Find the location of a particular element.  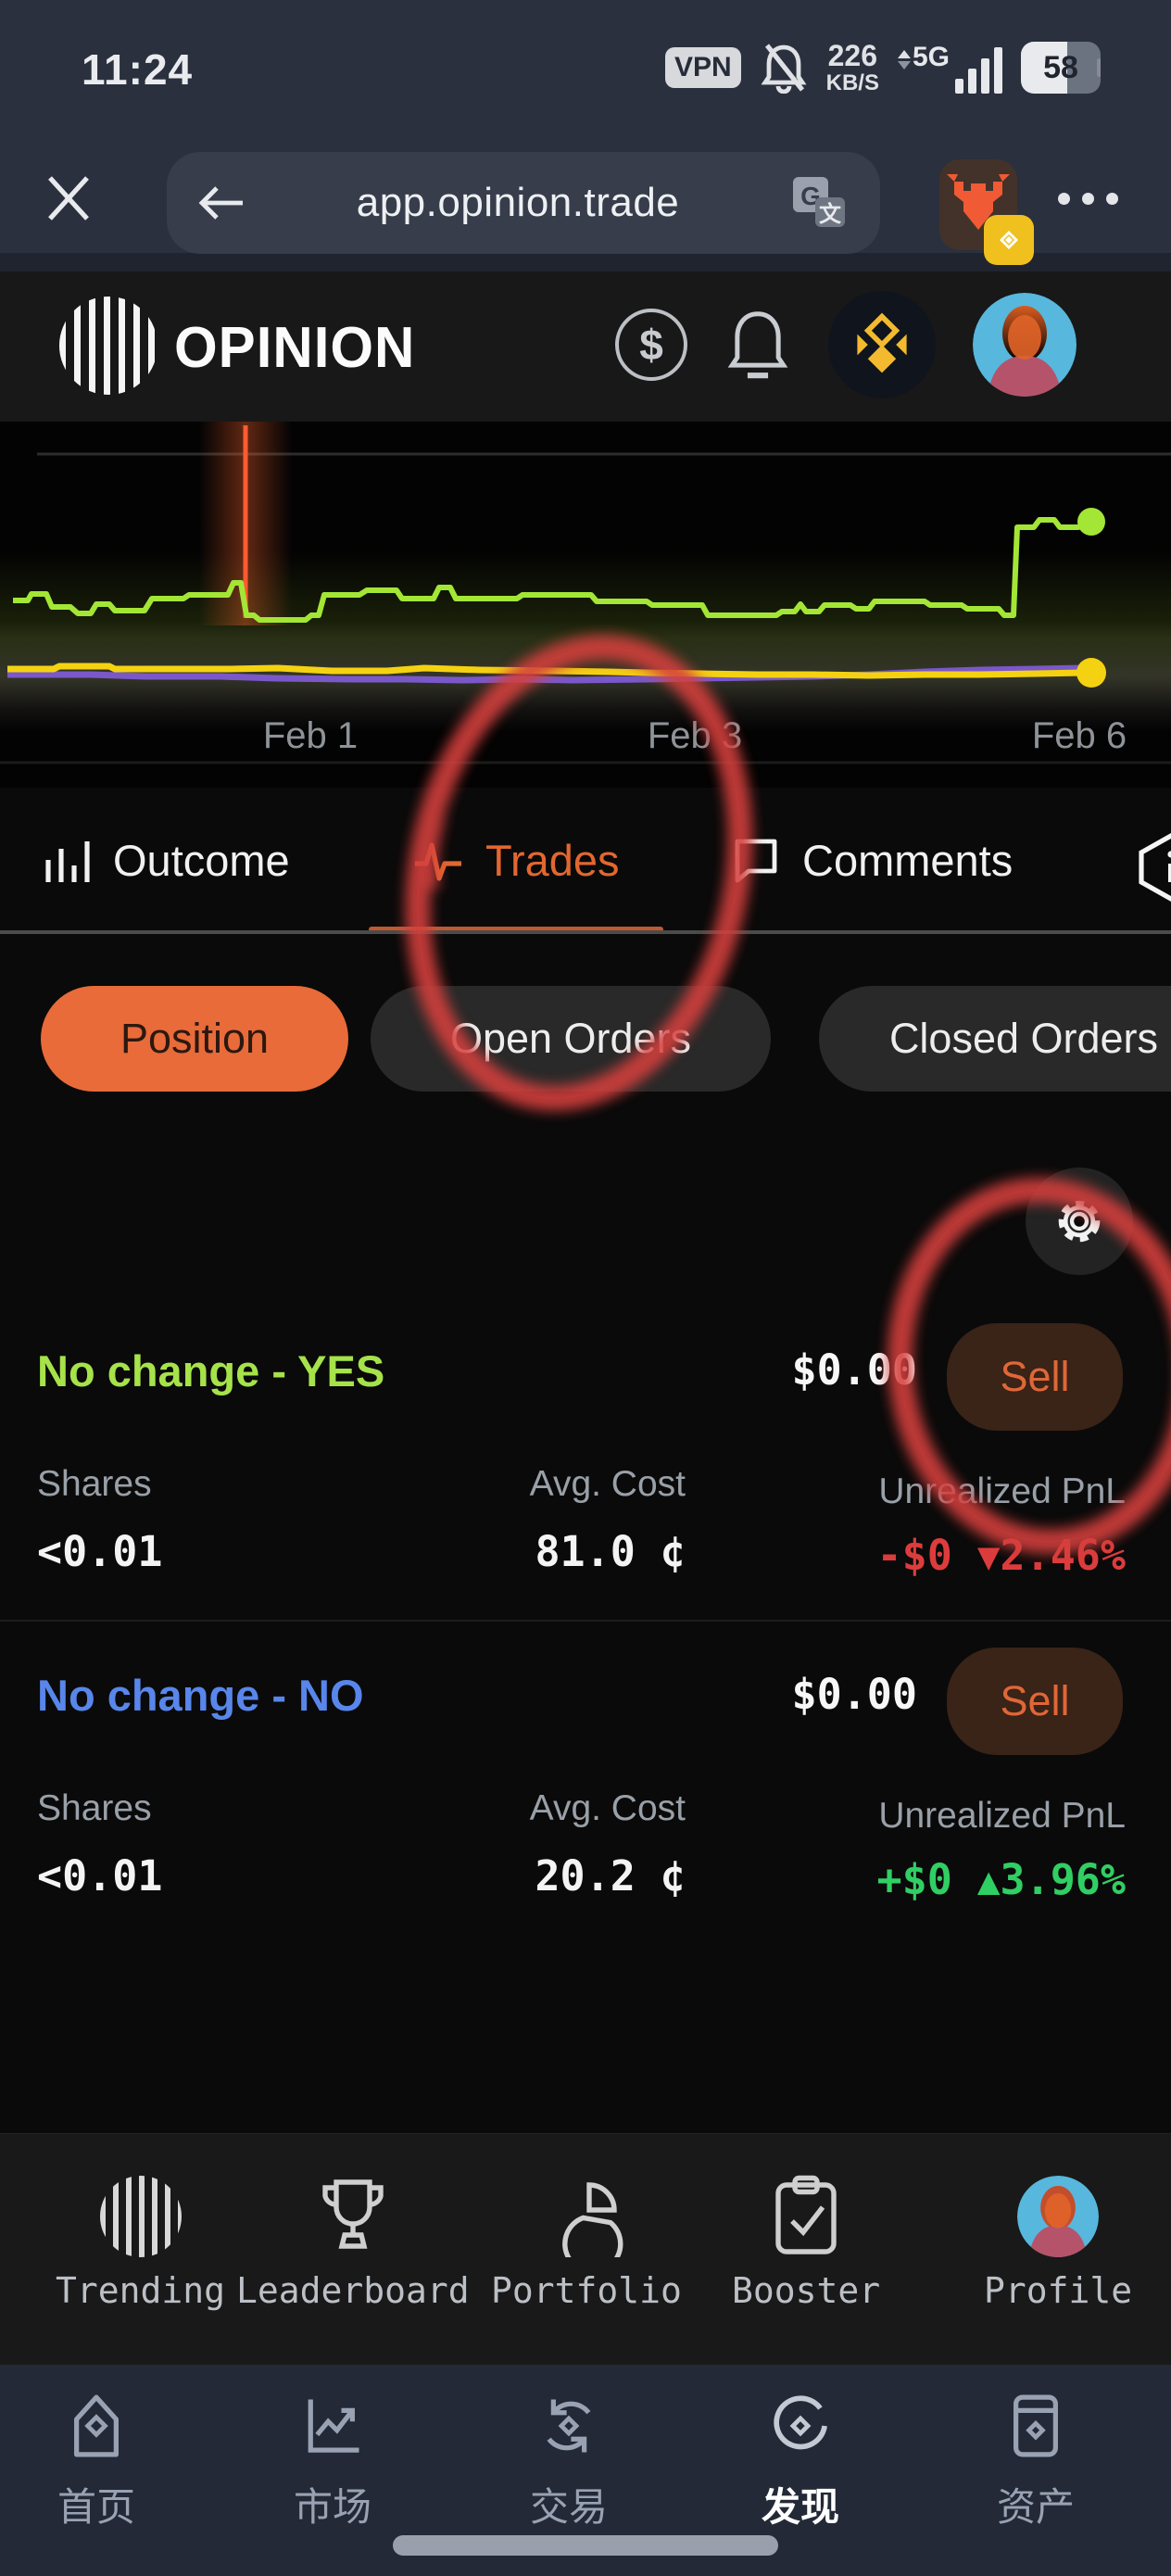

opinion-logo-icon is located at coordinates (108, 346).